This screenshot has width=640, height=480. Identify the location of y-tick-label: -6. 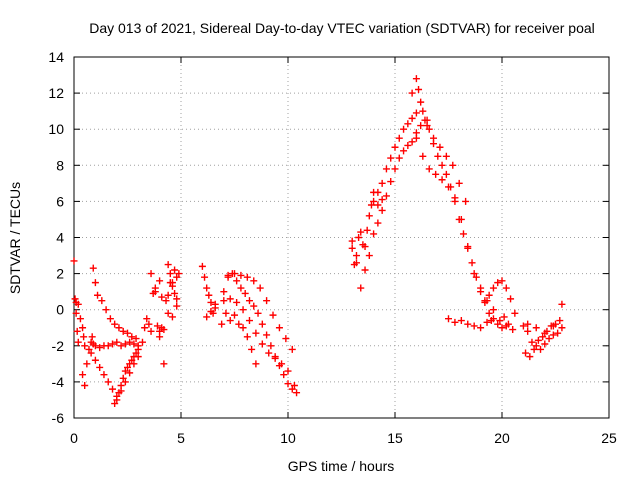
(58, 418).